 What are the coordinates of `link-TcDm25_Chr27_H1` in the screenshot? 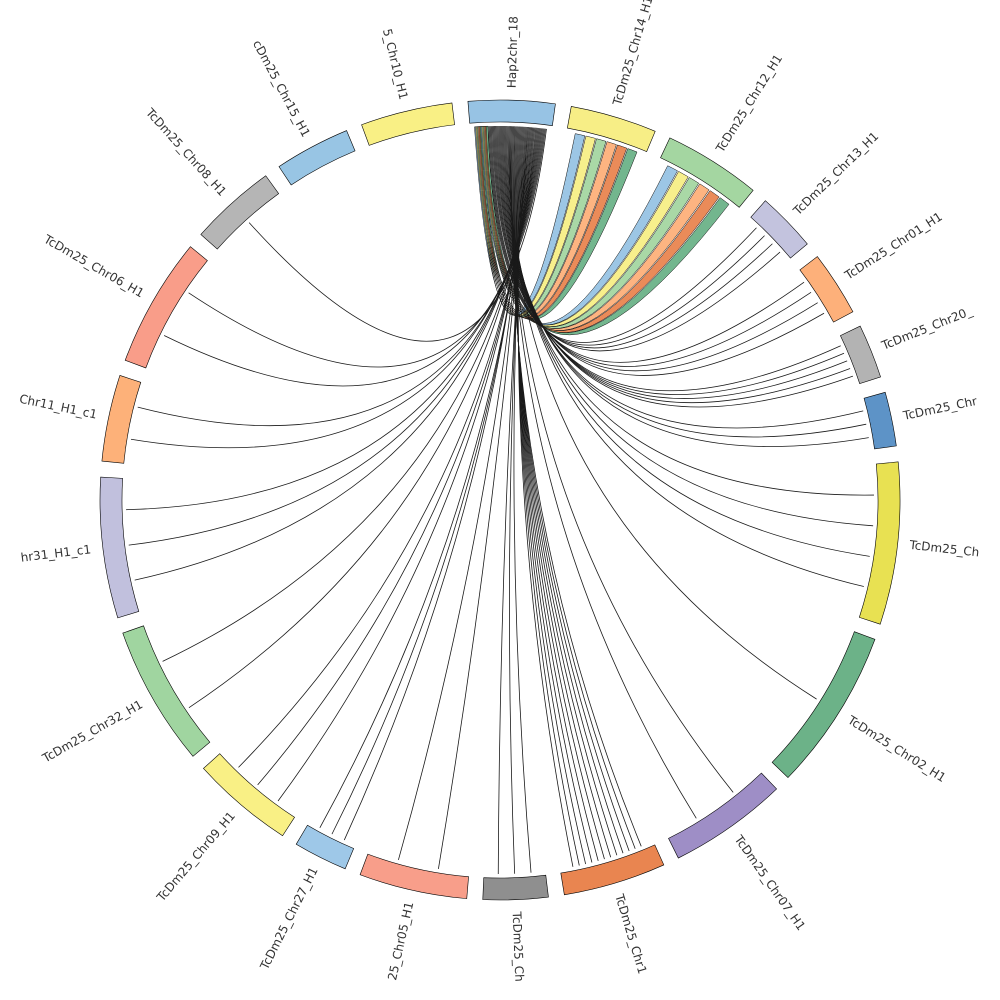 It's located at (437, 484).